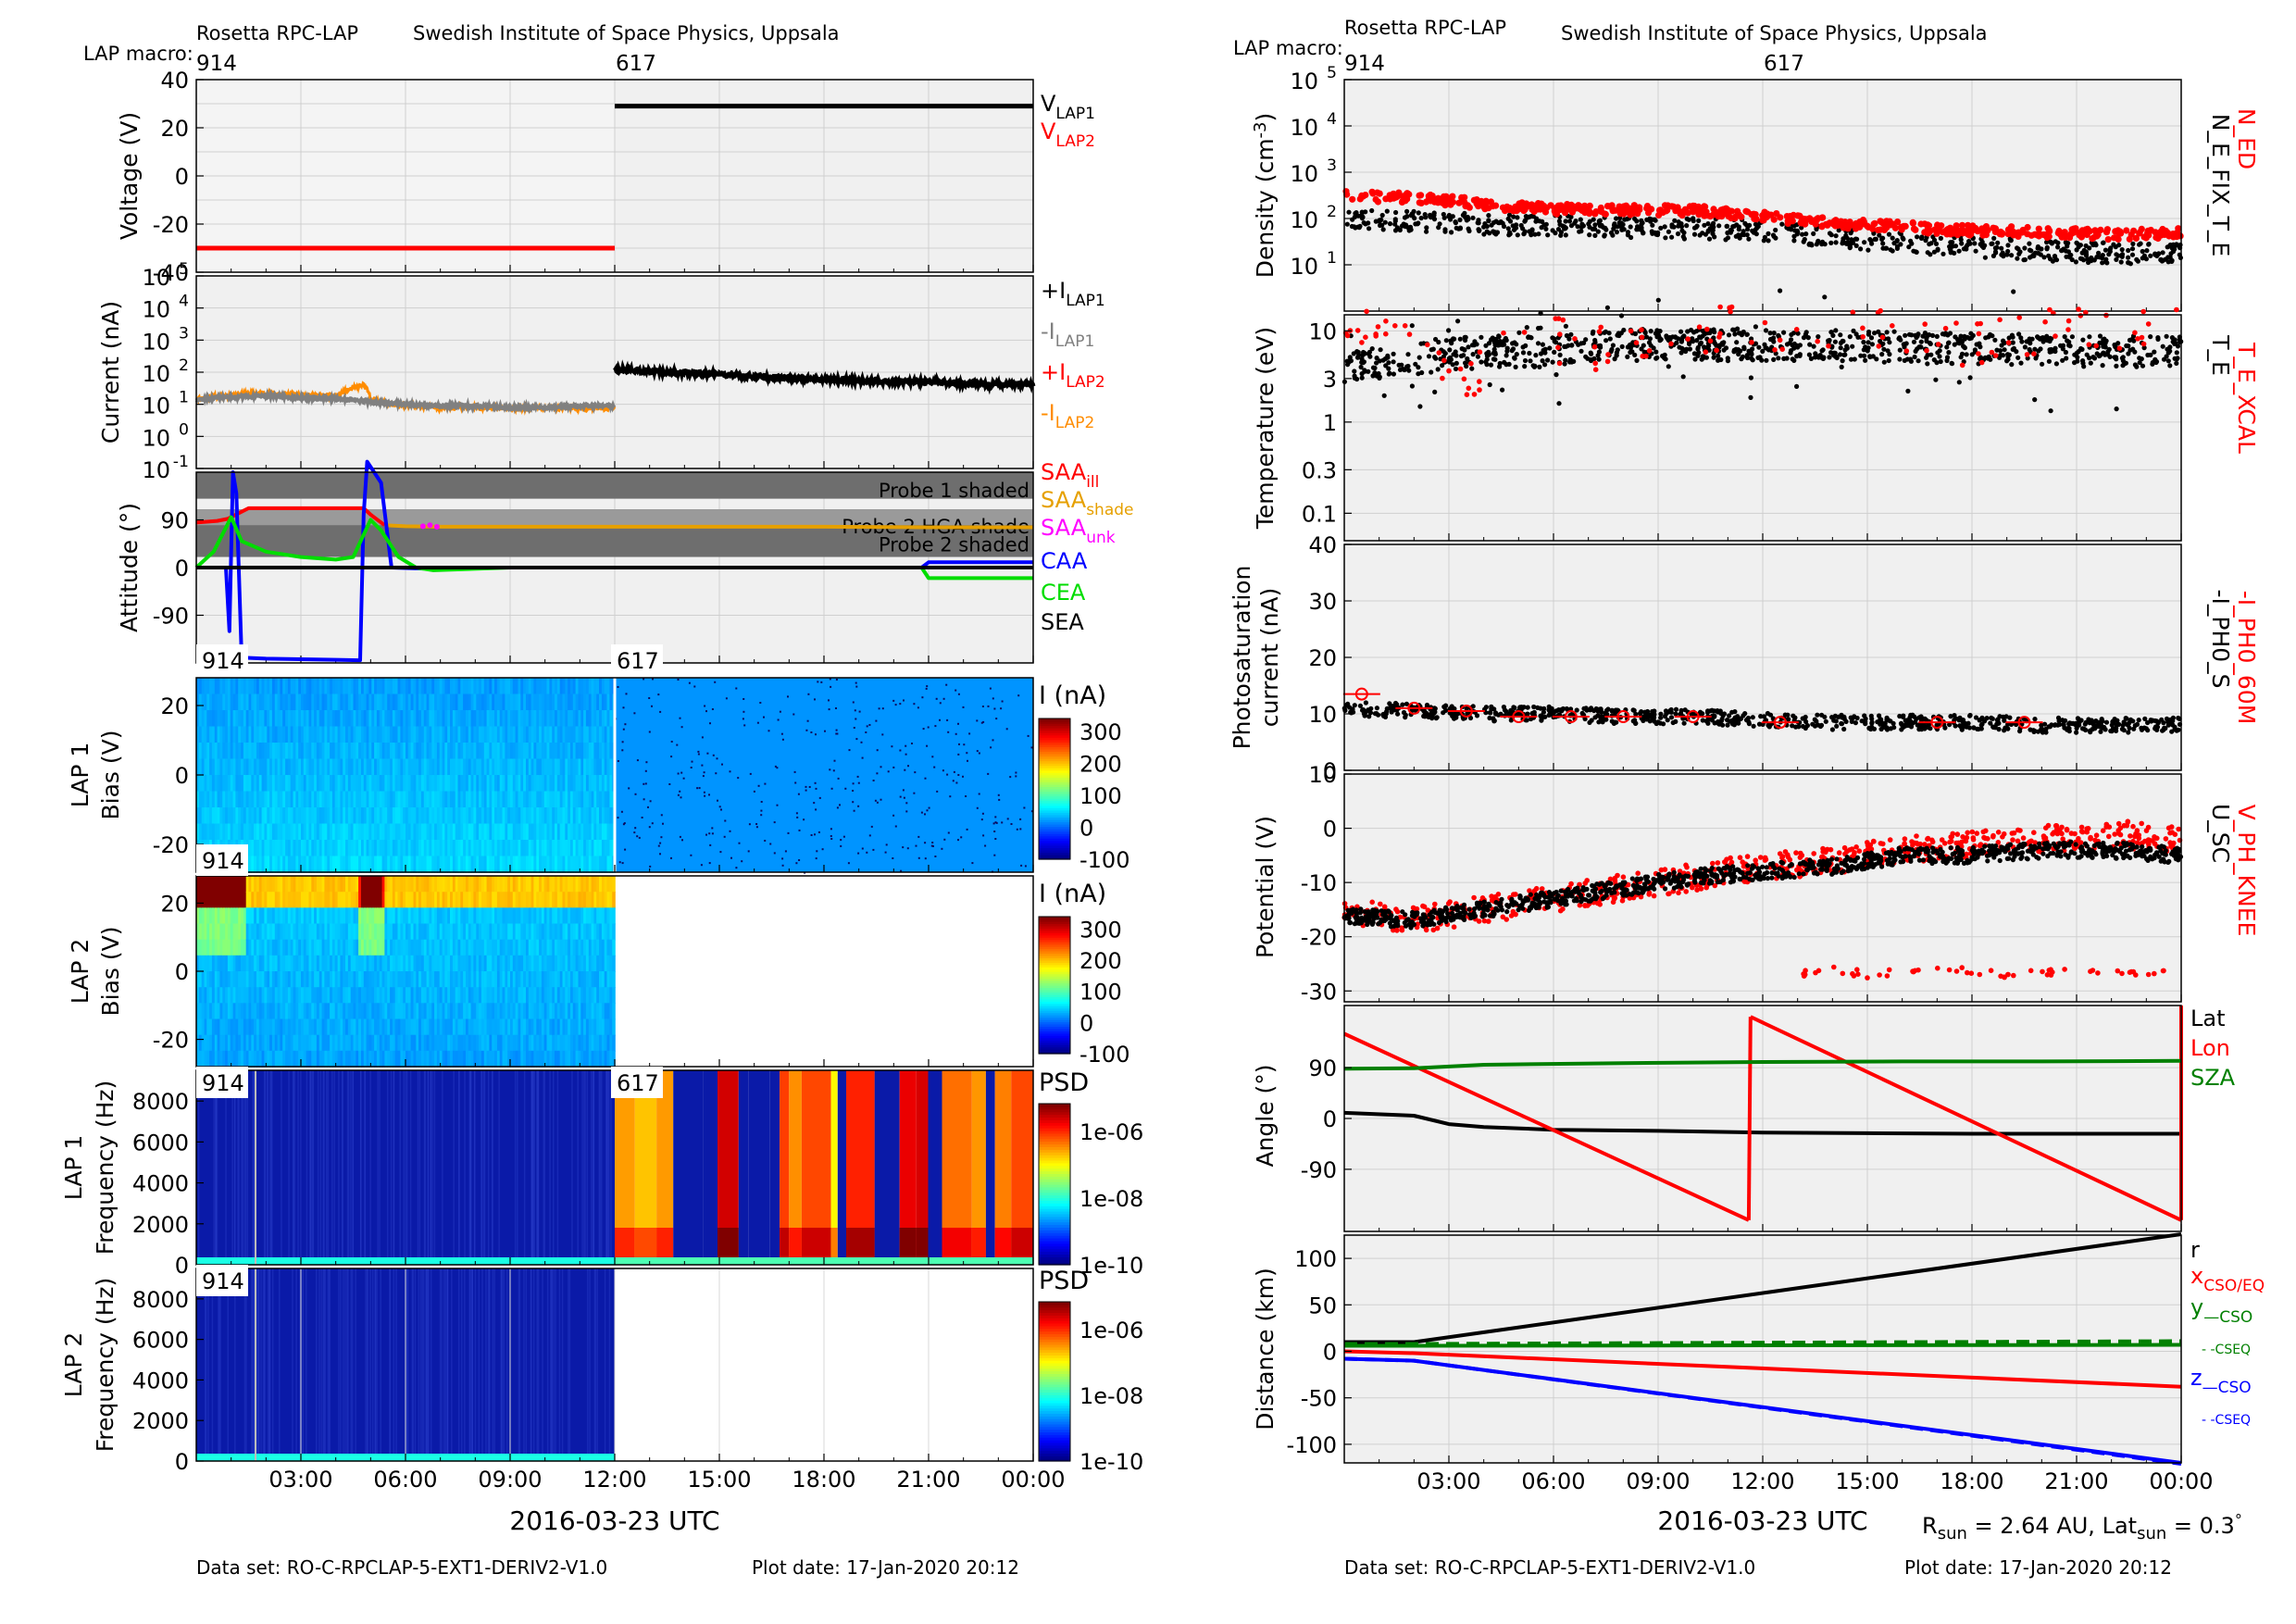  I want to click on current-ytick-base-4: 10, so click(156, 406).